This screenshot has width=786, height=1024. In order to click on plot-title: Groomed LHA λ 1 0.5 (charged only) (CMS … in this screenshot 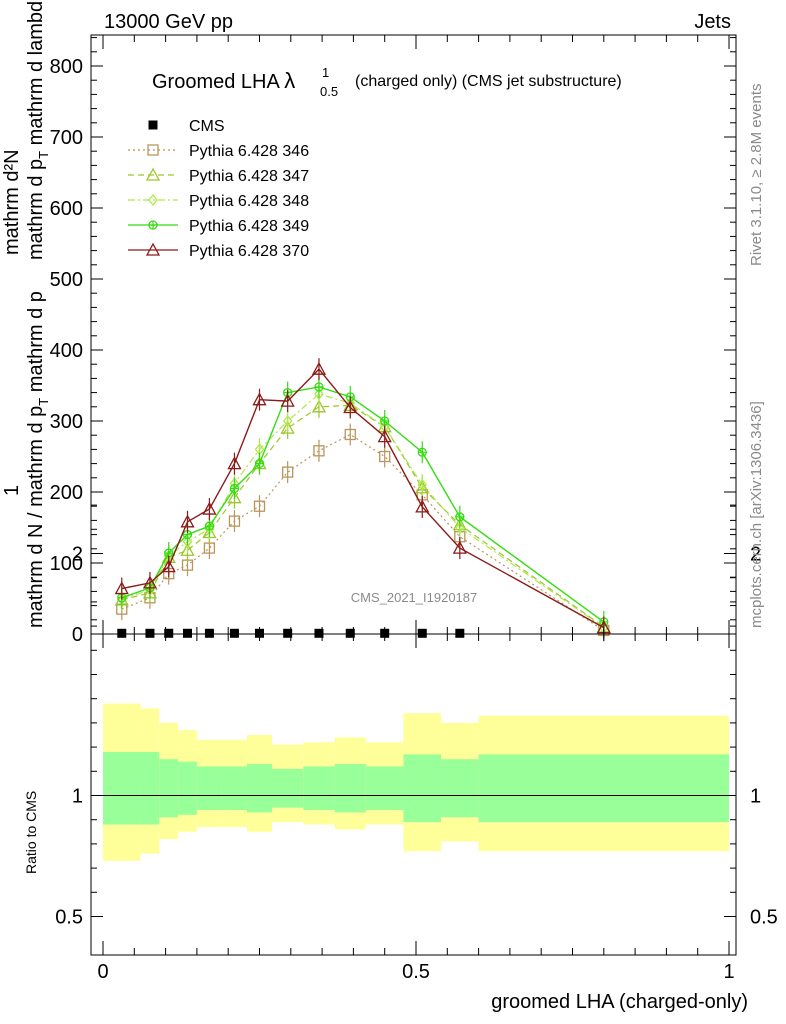, I will do `click(387, 82)`.